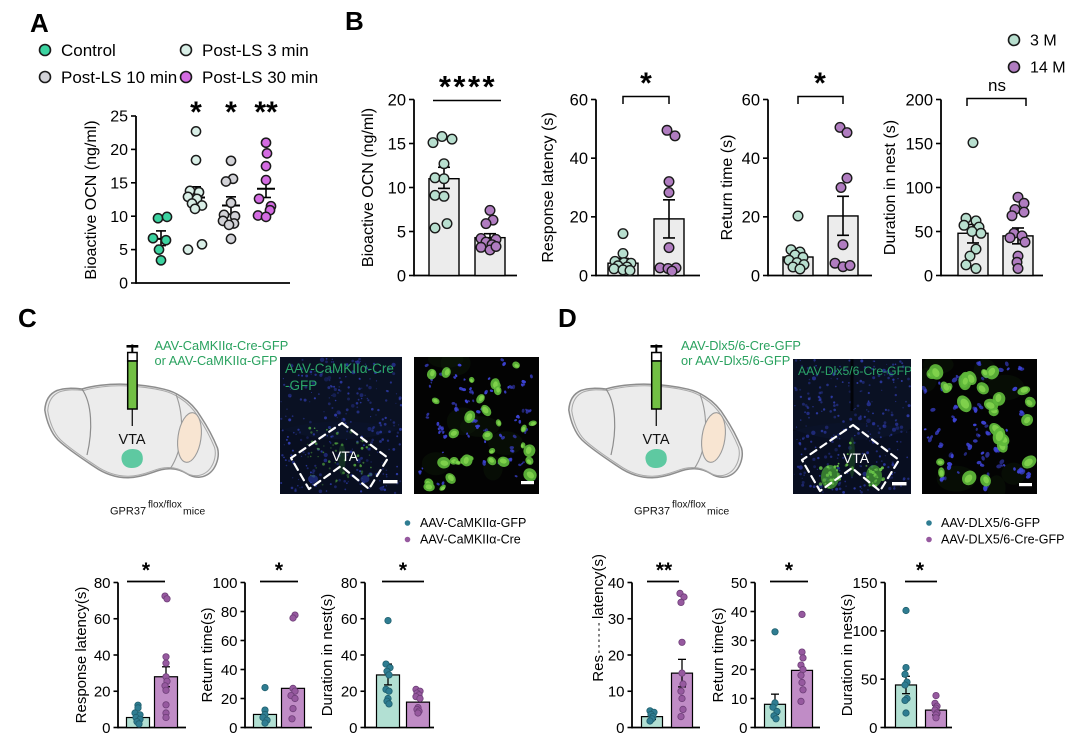 The image size is (1080, 751). I want to click on svg-text: -GFP, so click(301, 385).